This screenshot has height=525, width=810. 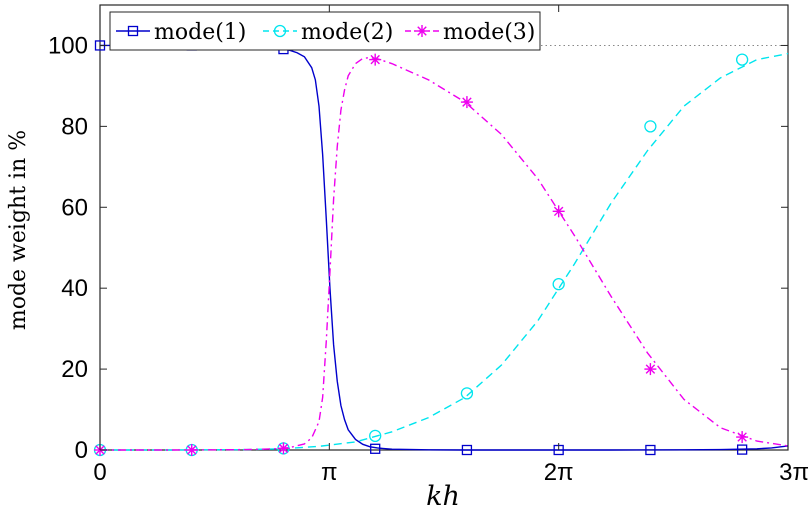 What do you see at coordinates (81, 450) in the screenshot?
I see `y-tick-label: 0` at bounding box center [81, 450].